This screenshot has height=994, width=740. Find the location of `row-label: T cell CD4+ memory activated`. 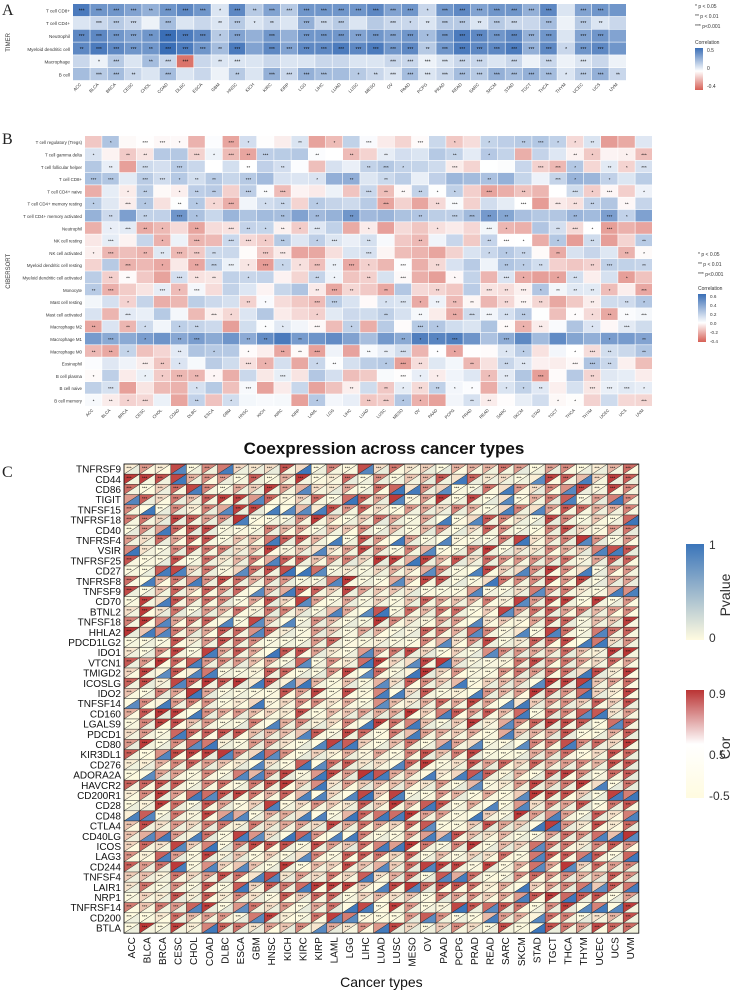

row-label: T cell CD4+ memory activated is located at coordinates (52, 216).